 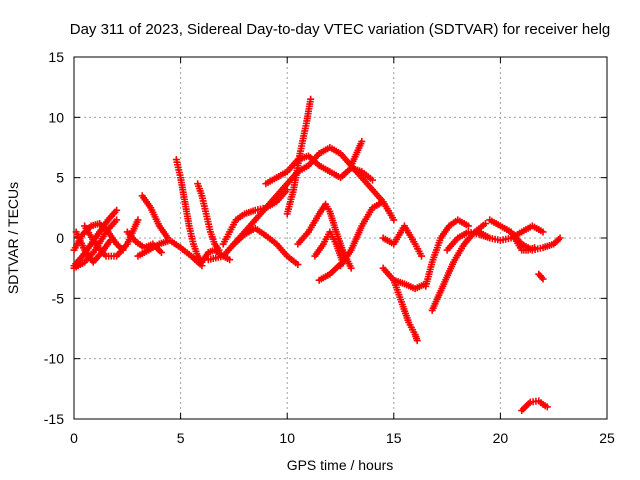 What do you see at coordinates (208, 217) in the screenshot?
I see `series-arc-h` at bounding box center [208, 217].